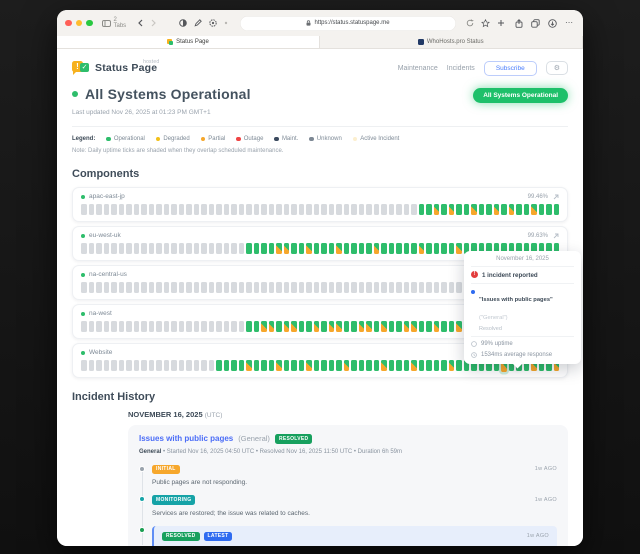 The height and width of the screenshot is (554, 640). What do you see at coordinates (89, 23) in the screenshot?
I see `zoom-window-button` at bounding box center [89, 23].